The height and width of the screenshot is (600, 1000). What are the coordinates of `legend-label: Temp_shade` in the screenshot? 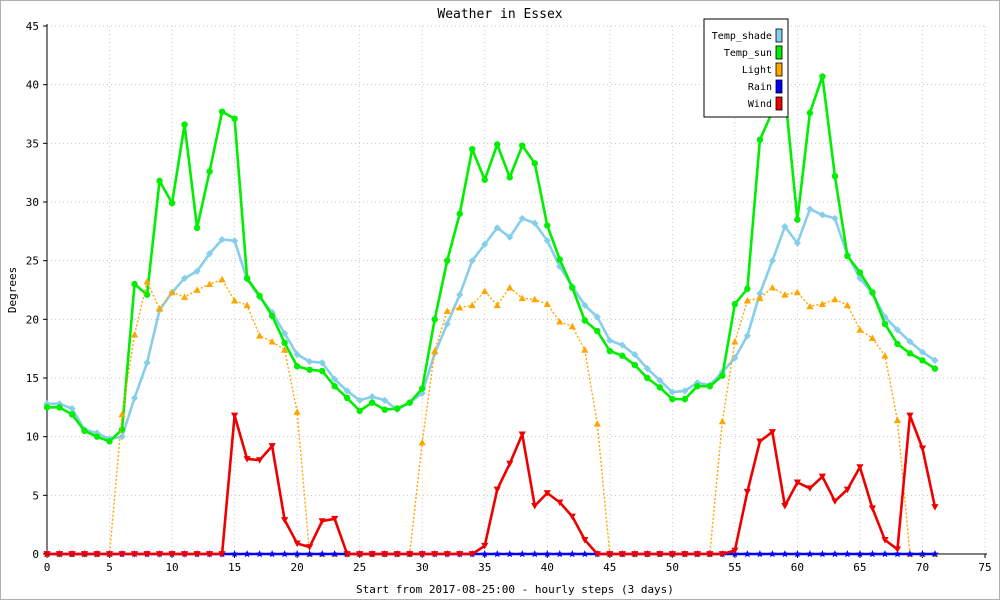 It's located at (742, 36).